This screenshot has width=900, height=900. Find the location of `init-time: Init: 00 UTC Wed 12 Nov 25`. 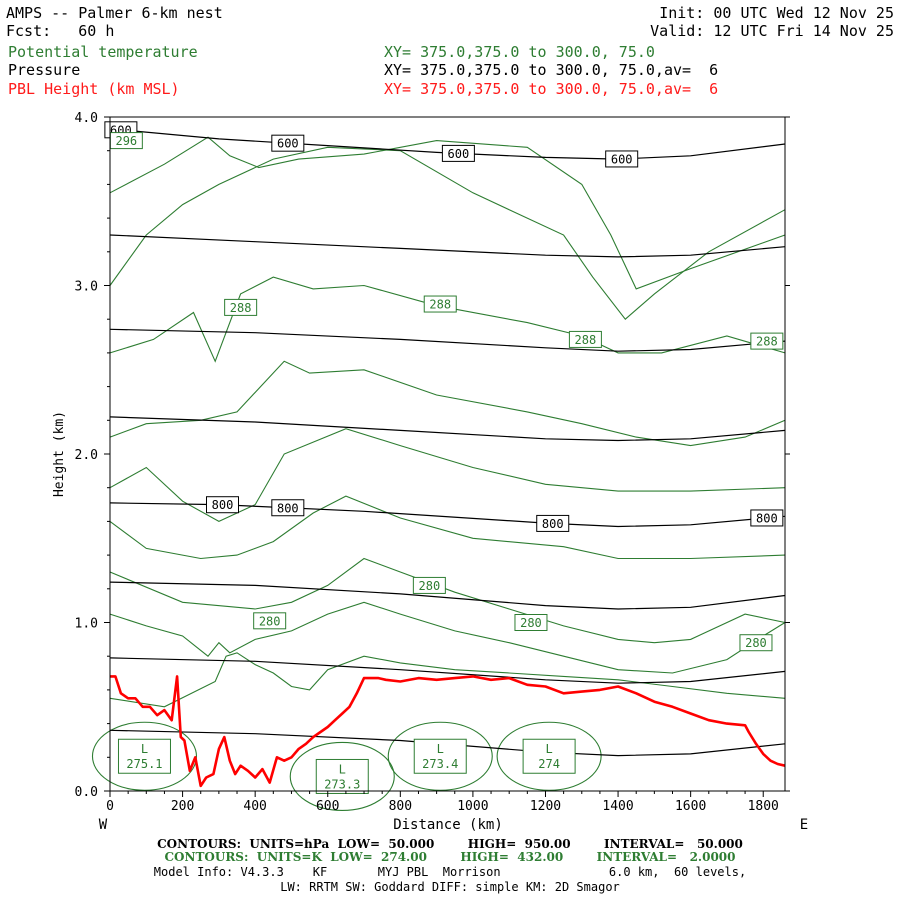

init-time: Init: 00 UTC Wed 12 Nov 25 is located at coordinates (776, 13).